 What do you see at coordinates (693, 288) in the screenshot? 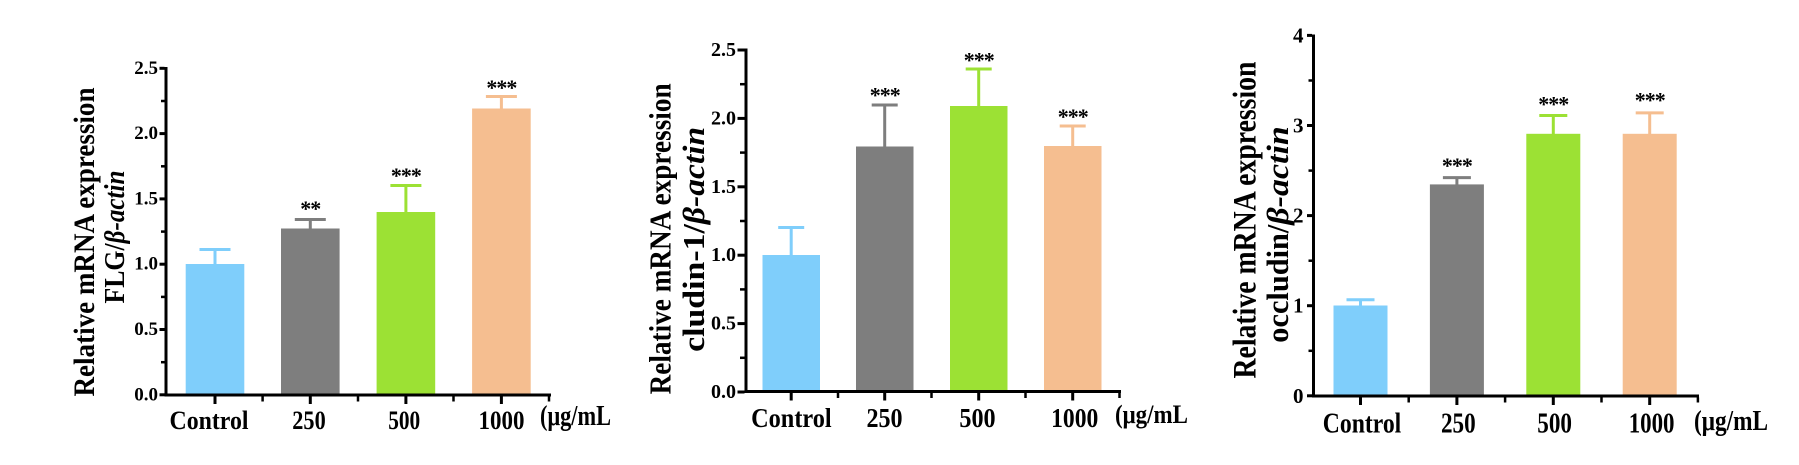
I see `svg-text: cludin-1/` at bounding box center [693, 288].